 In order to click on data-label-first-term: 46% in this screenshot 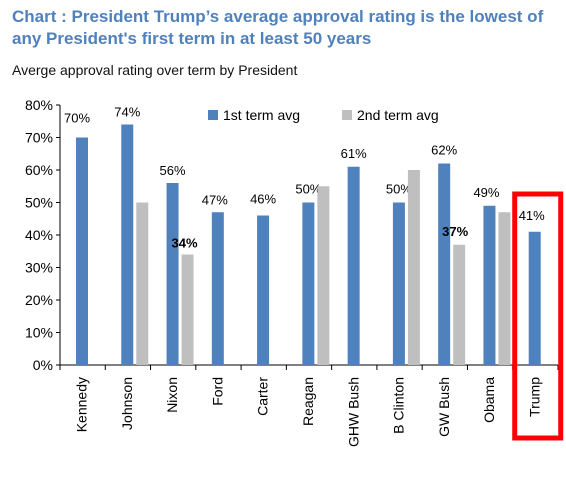, I will do `click(263, 199)`.